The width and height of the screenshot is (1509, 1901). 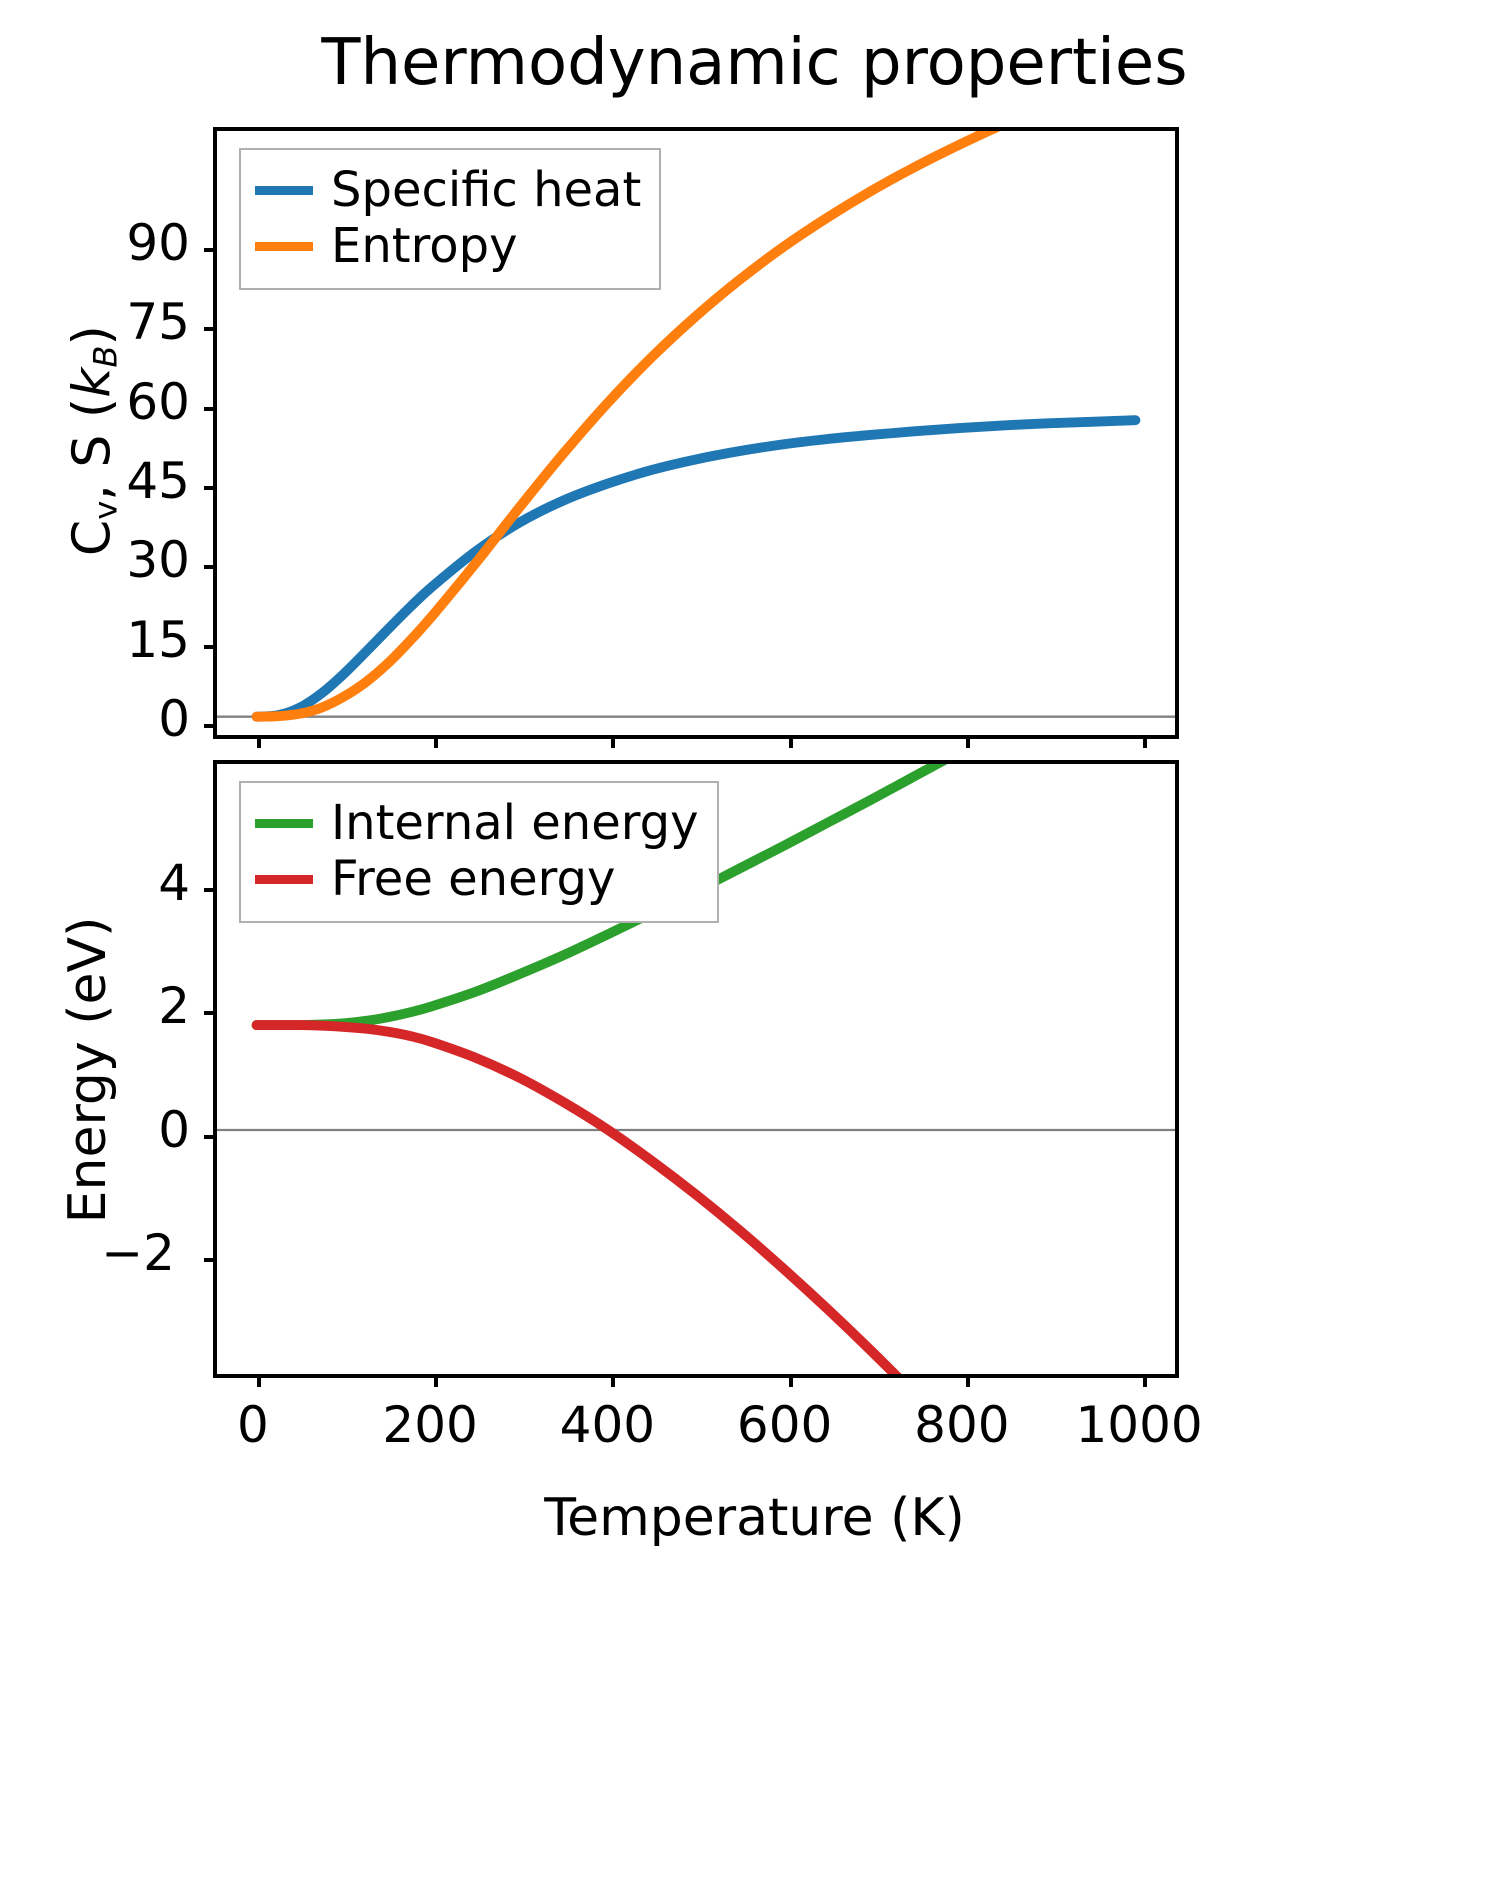 I want to click on legend-item-internal-energy: Internal energy, so click(x=477, y=823).